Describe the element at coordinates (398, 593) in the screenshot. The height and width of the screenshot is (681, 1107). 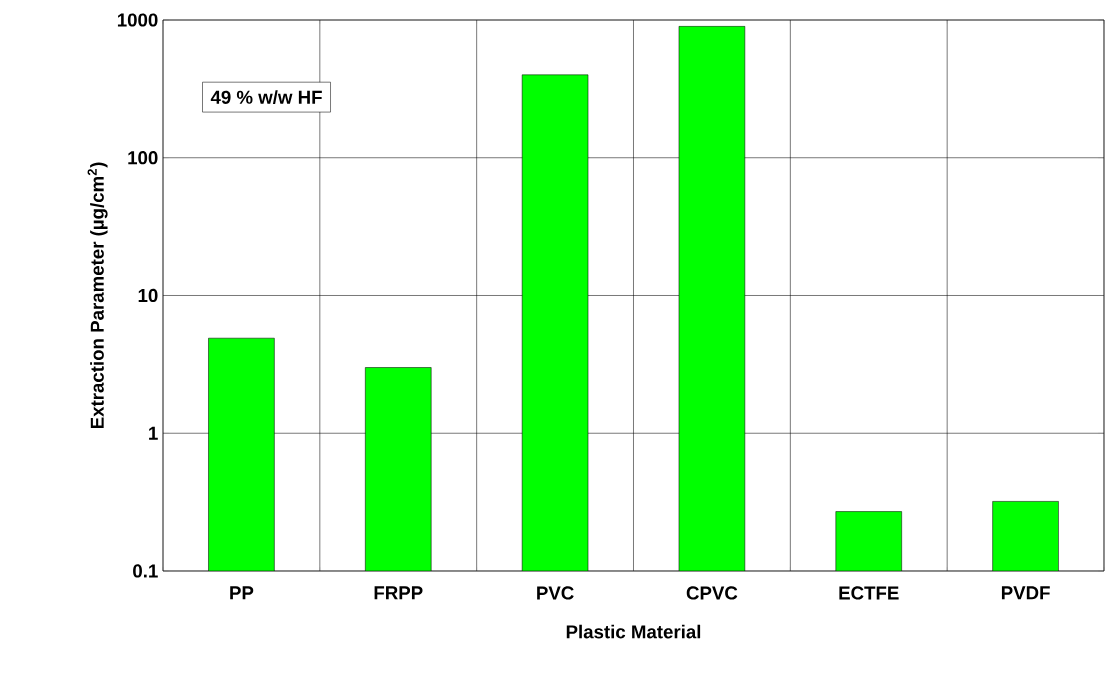
I see `x-tick-label: FRPP` at that location.